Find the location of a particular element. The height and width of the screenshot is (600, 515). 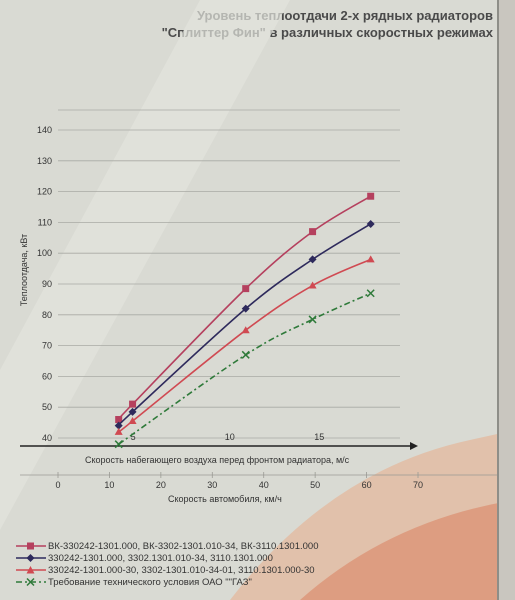

frame-edge is located at coordinates (498, 300).